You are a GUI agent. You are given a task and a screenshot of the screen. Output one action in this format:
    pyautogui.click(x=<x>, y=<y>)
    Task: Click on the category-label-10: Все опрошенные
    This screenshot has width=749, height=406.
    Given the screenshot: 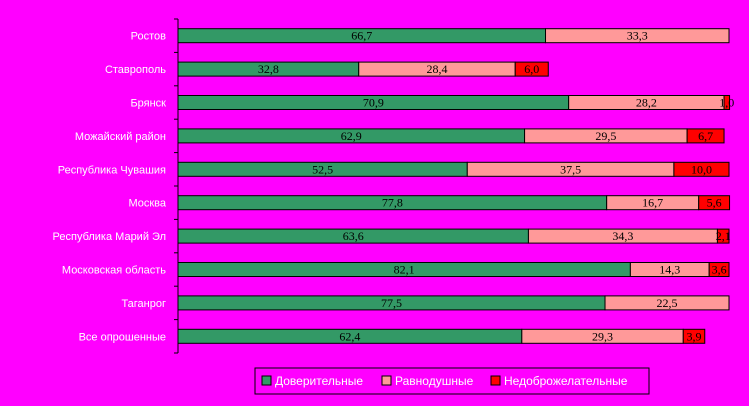 What is the action you would take?
    pyautogui.click(x=122, y=337)
    